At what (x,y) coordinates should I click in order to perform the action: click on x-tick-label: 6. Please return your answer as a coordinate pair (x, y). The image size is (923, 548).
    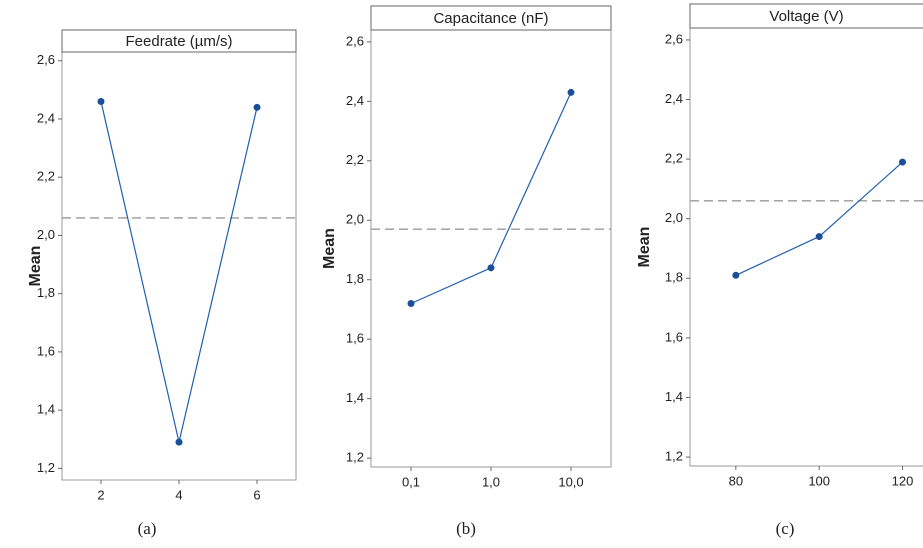
    Looking at the image, I should click on (256, 494).